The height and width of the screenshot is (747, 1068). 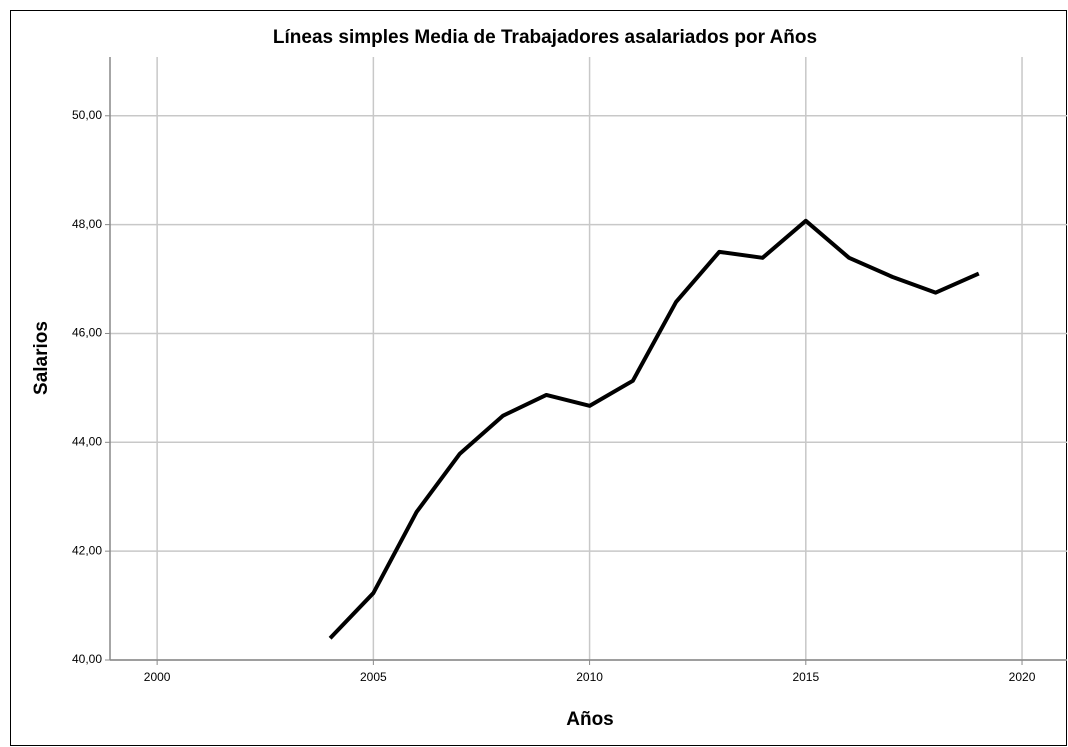 I want to click on y-tick-label: 46,00, so click(x=87, y=333).